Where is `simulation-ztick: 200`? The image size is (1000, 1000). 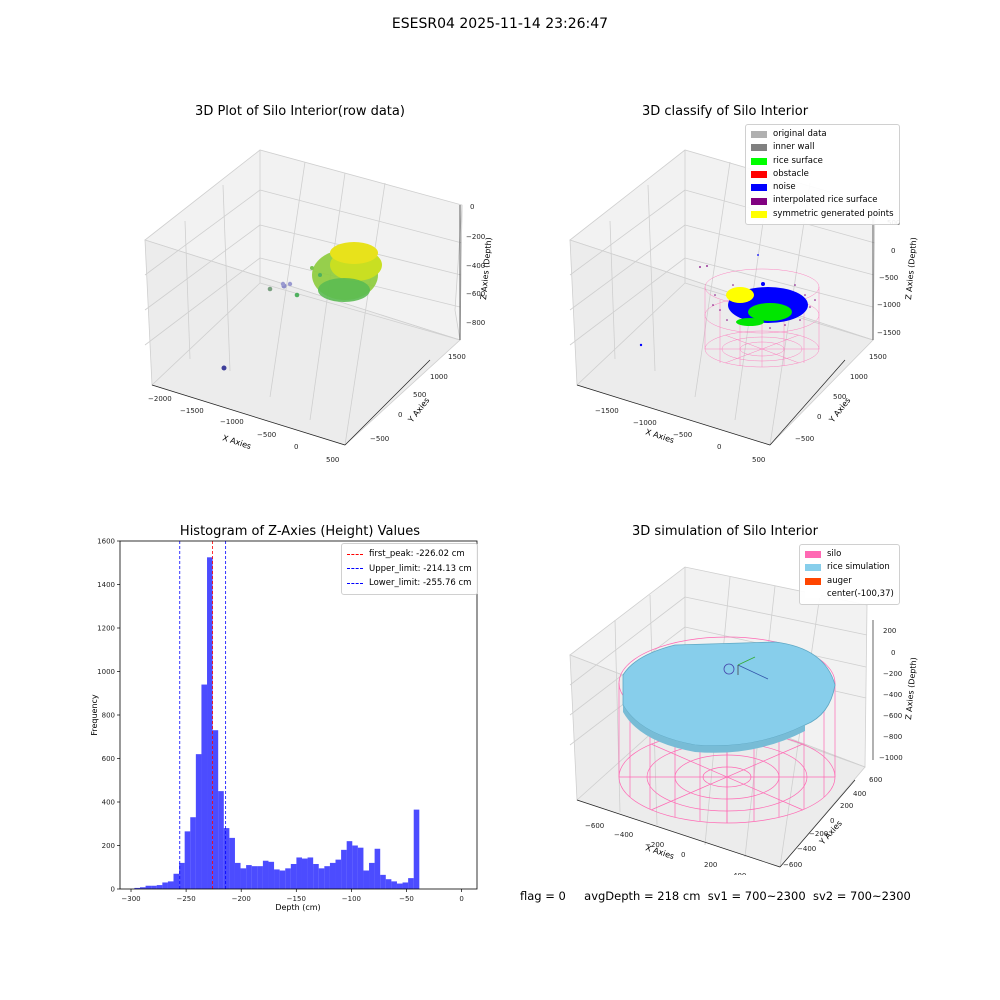
simulation-ztick: 200 is located at coordinates (889, 631).